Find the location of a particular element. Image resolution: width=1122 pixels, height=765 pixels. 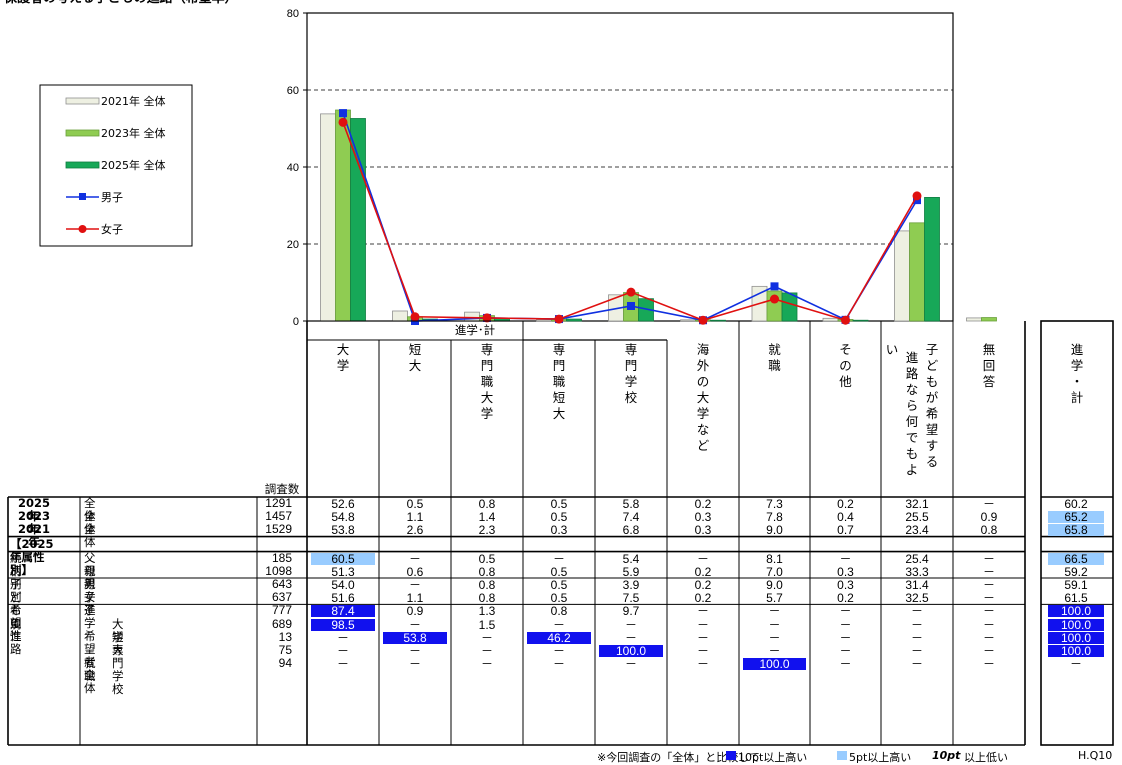

y-tick-label: 80 is located at coordinates (293, 14).